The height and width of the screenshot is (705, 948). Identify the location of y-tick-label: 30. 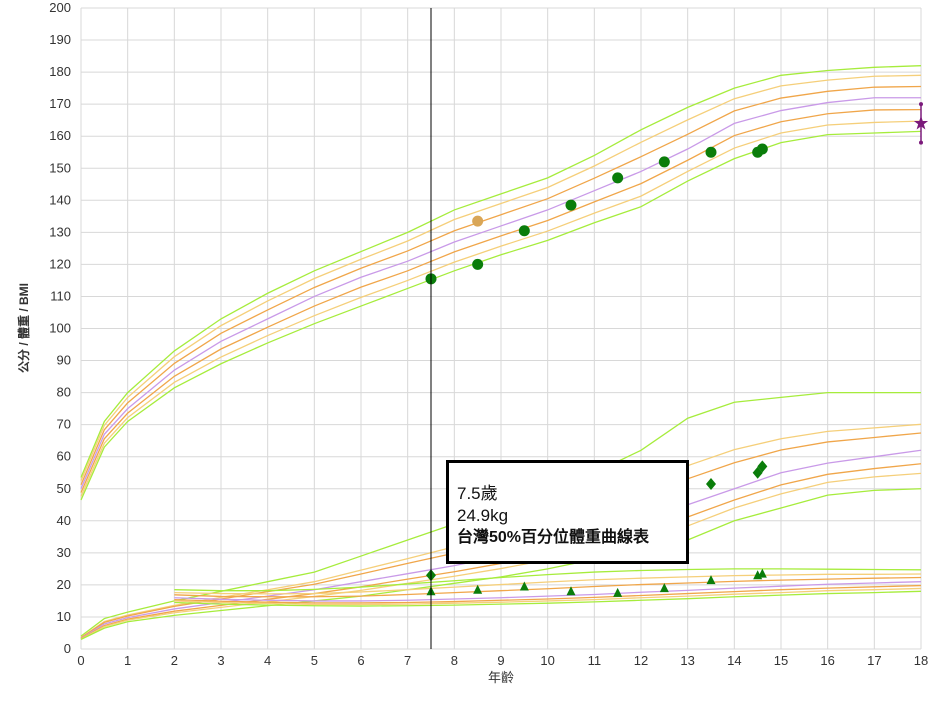
(64, 552).